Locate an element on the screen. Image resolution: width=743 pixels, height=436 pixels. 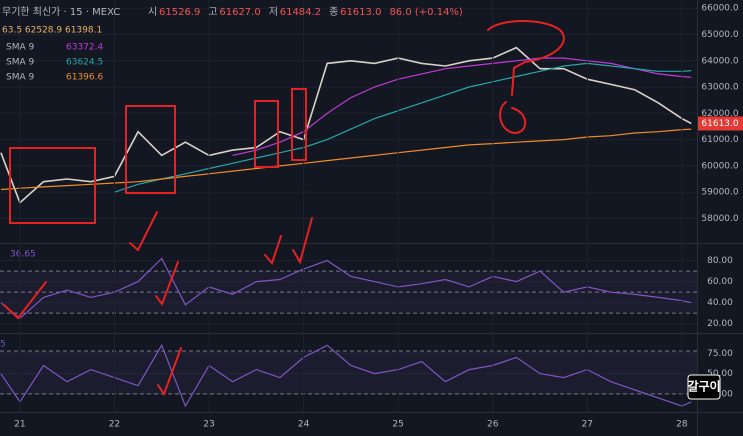
x-tick-label: 28 is located at coordinates (682, 425).